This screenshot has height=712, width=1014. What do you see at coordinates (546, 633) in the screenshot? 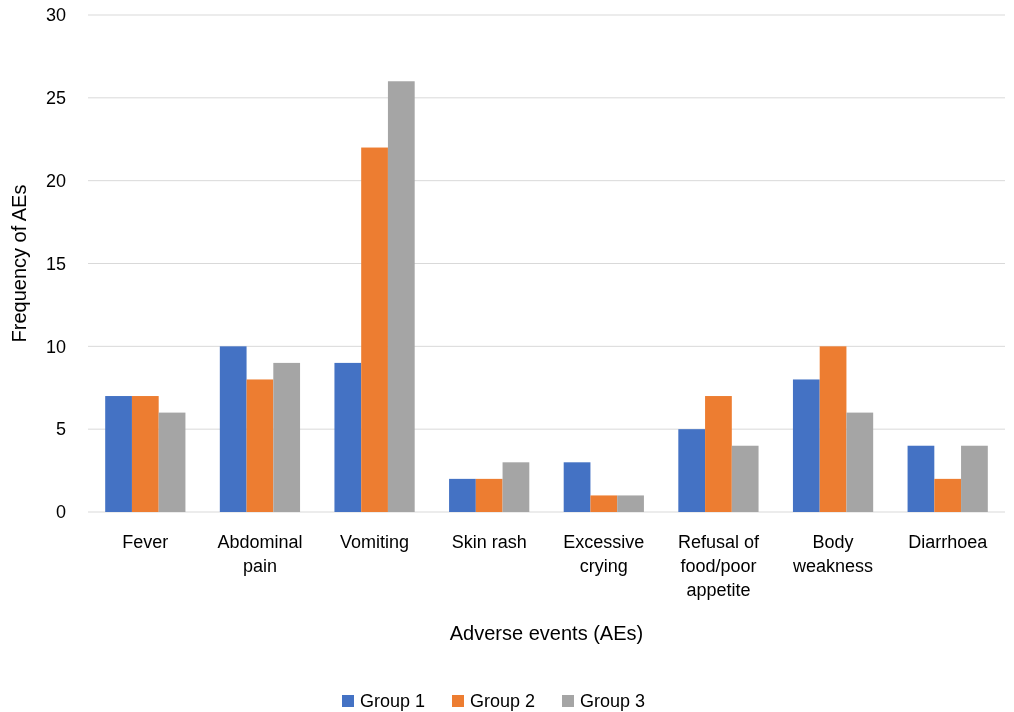
I see `x-axis-title: Adverse events (AEs)` at bounding box center [546, 633].